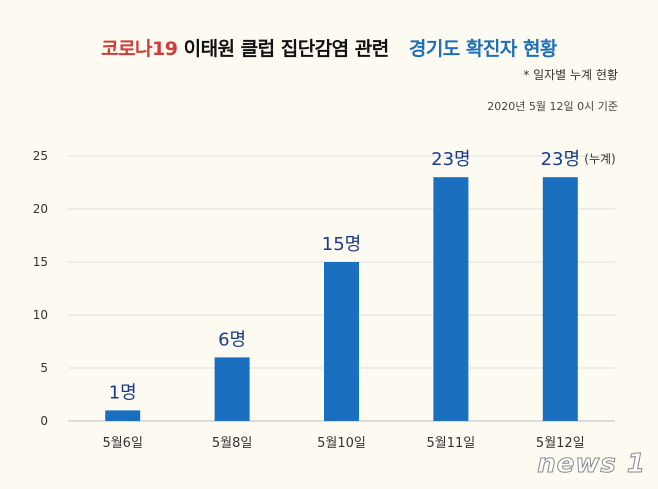 The width and height of the screenshot is (658, 489). Describe the element at coordinates (139, 49) in the screenshot. I see `title-red: 코로나19` at that location.